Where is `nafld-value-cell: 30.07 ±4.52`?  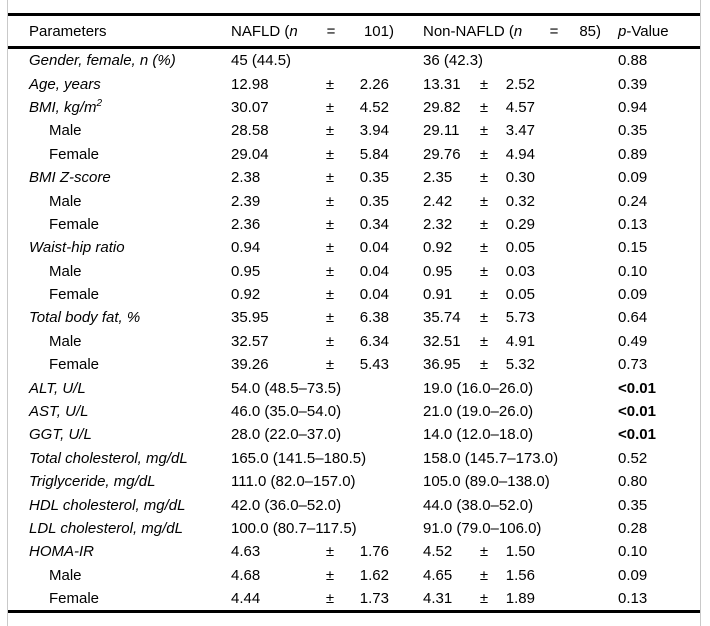 nafld-value-cell: 30.07 ±4.52 is located at coordinates (327, 107).